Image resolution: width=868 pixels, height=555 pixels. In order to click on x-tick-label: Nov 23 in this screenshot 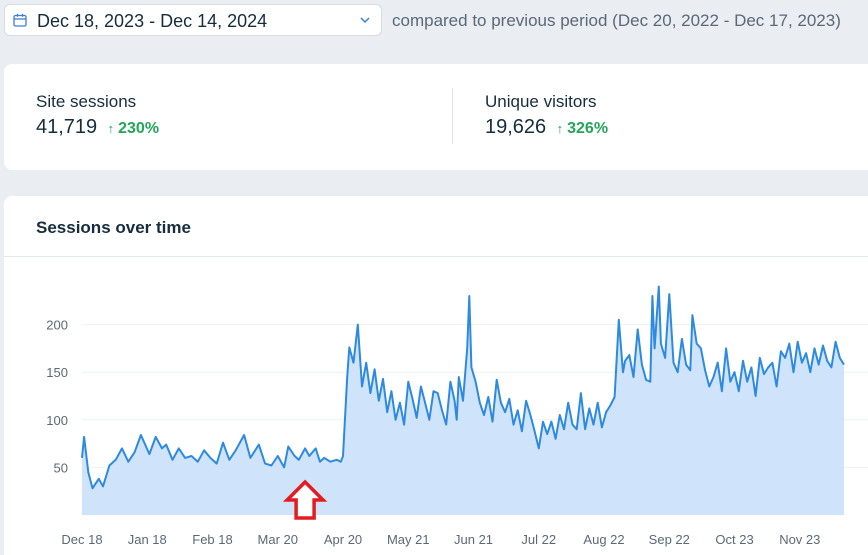, I will do `click(799, 539)`.